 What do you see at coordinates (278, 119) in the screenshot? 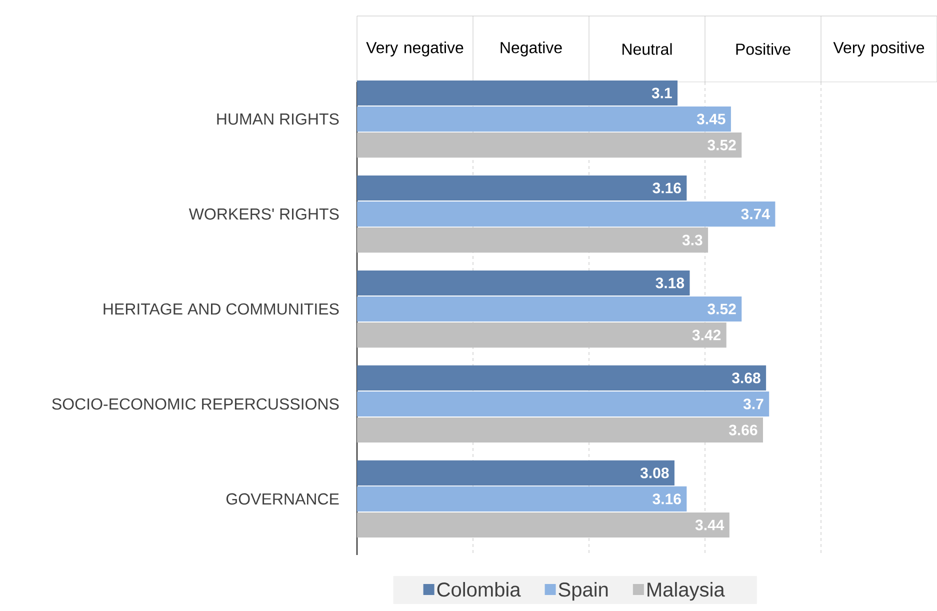
I see `y-tick-label: HUMAN RIGHTS` at bounding box center [278, 119].